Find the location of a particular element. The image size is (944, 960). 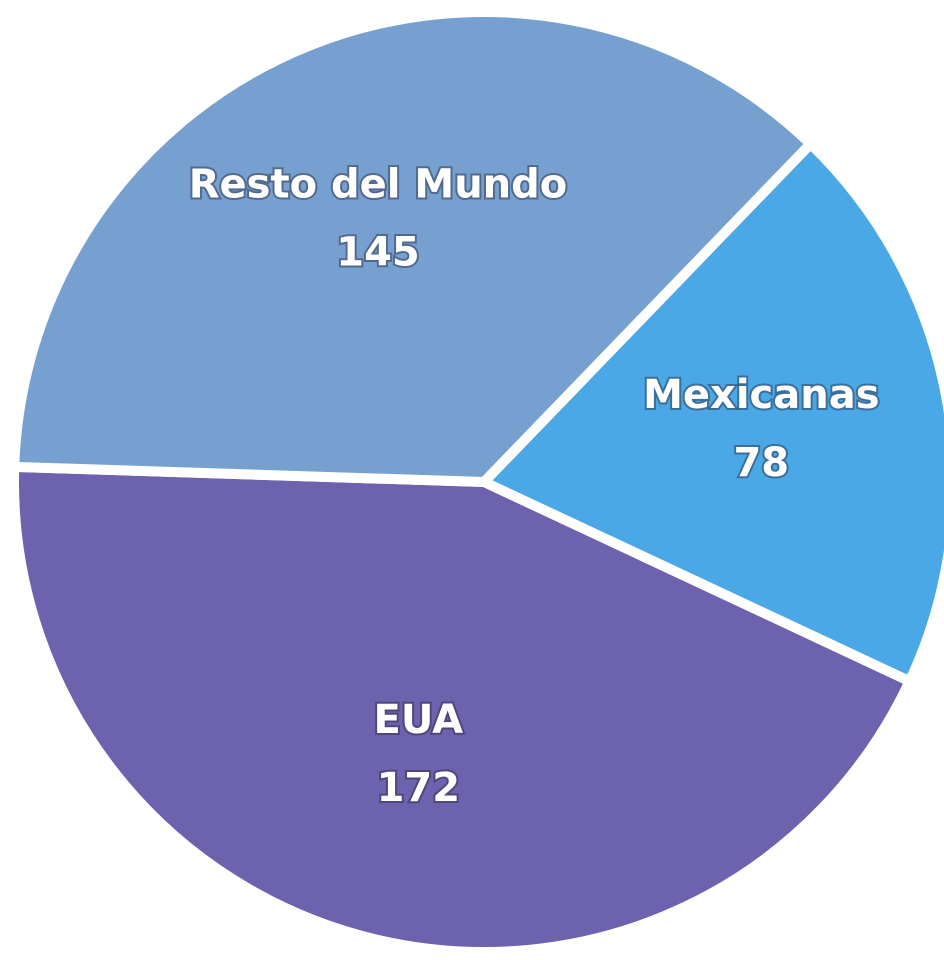

slice-label: Mexicanas is located at coordinates (761, 395).